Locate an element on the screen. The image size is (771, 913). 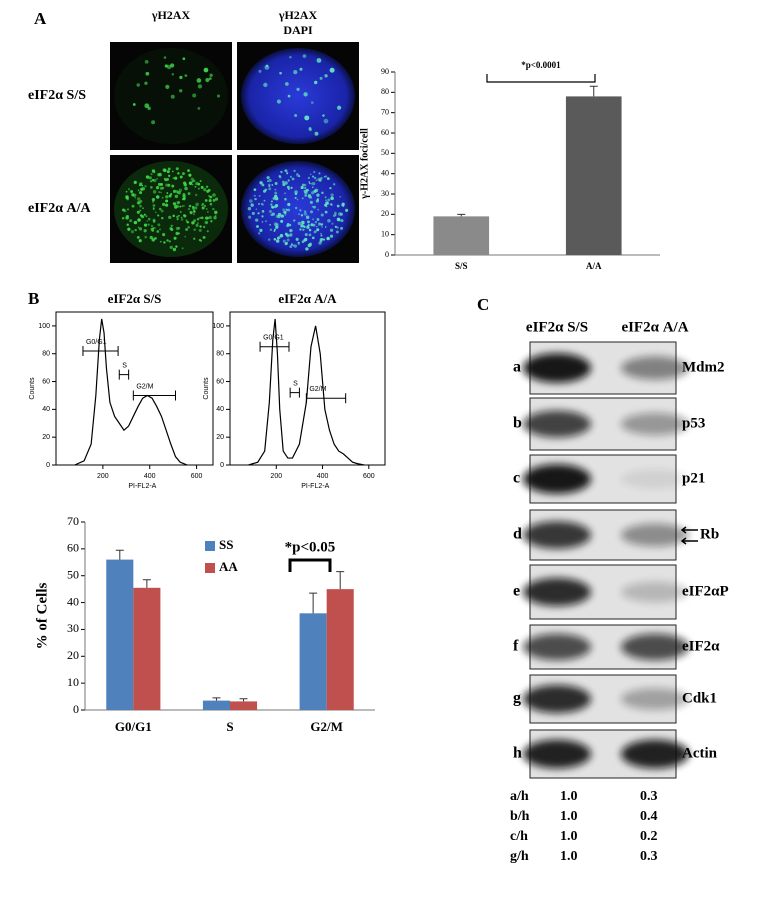
lane-header: eIF2α A/A is located at coordinates (654, 327).